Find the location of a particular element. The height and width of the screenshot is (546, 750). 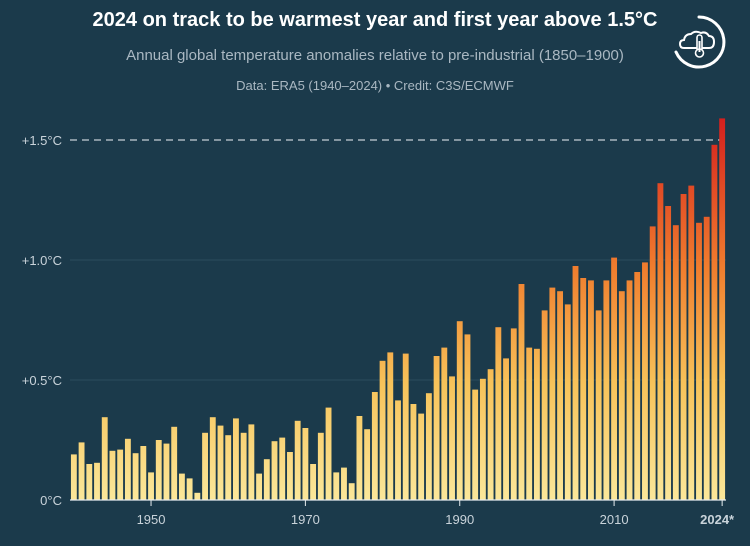

bar-1985 is located at coordinates (421, 456).